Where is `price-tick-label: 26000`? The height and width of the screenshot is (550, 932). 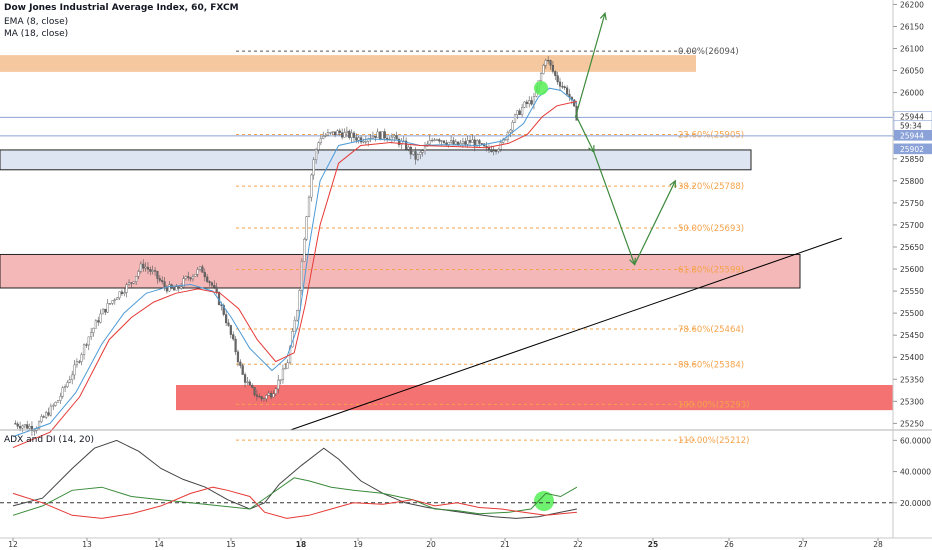
price-tick-label: 26000 is located at coordinates (912, 93).